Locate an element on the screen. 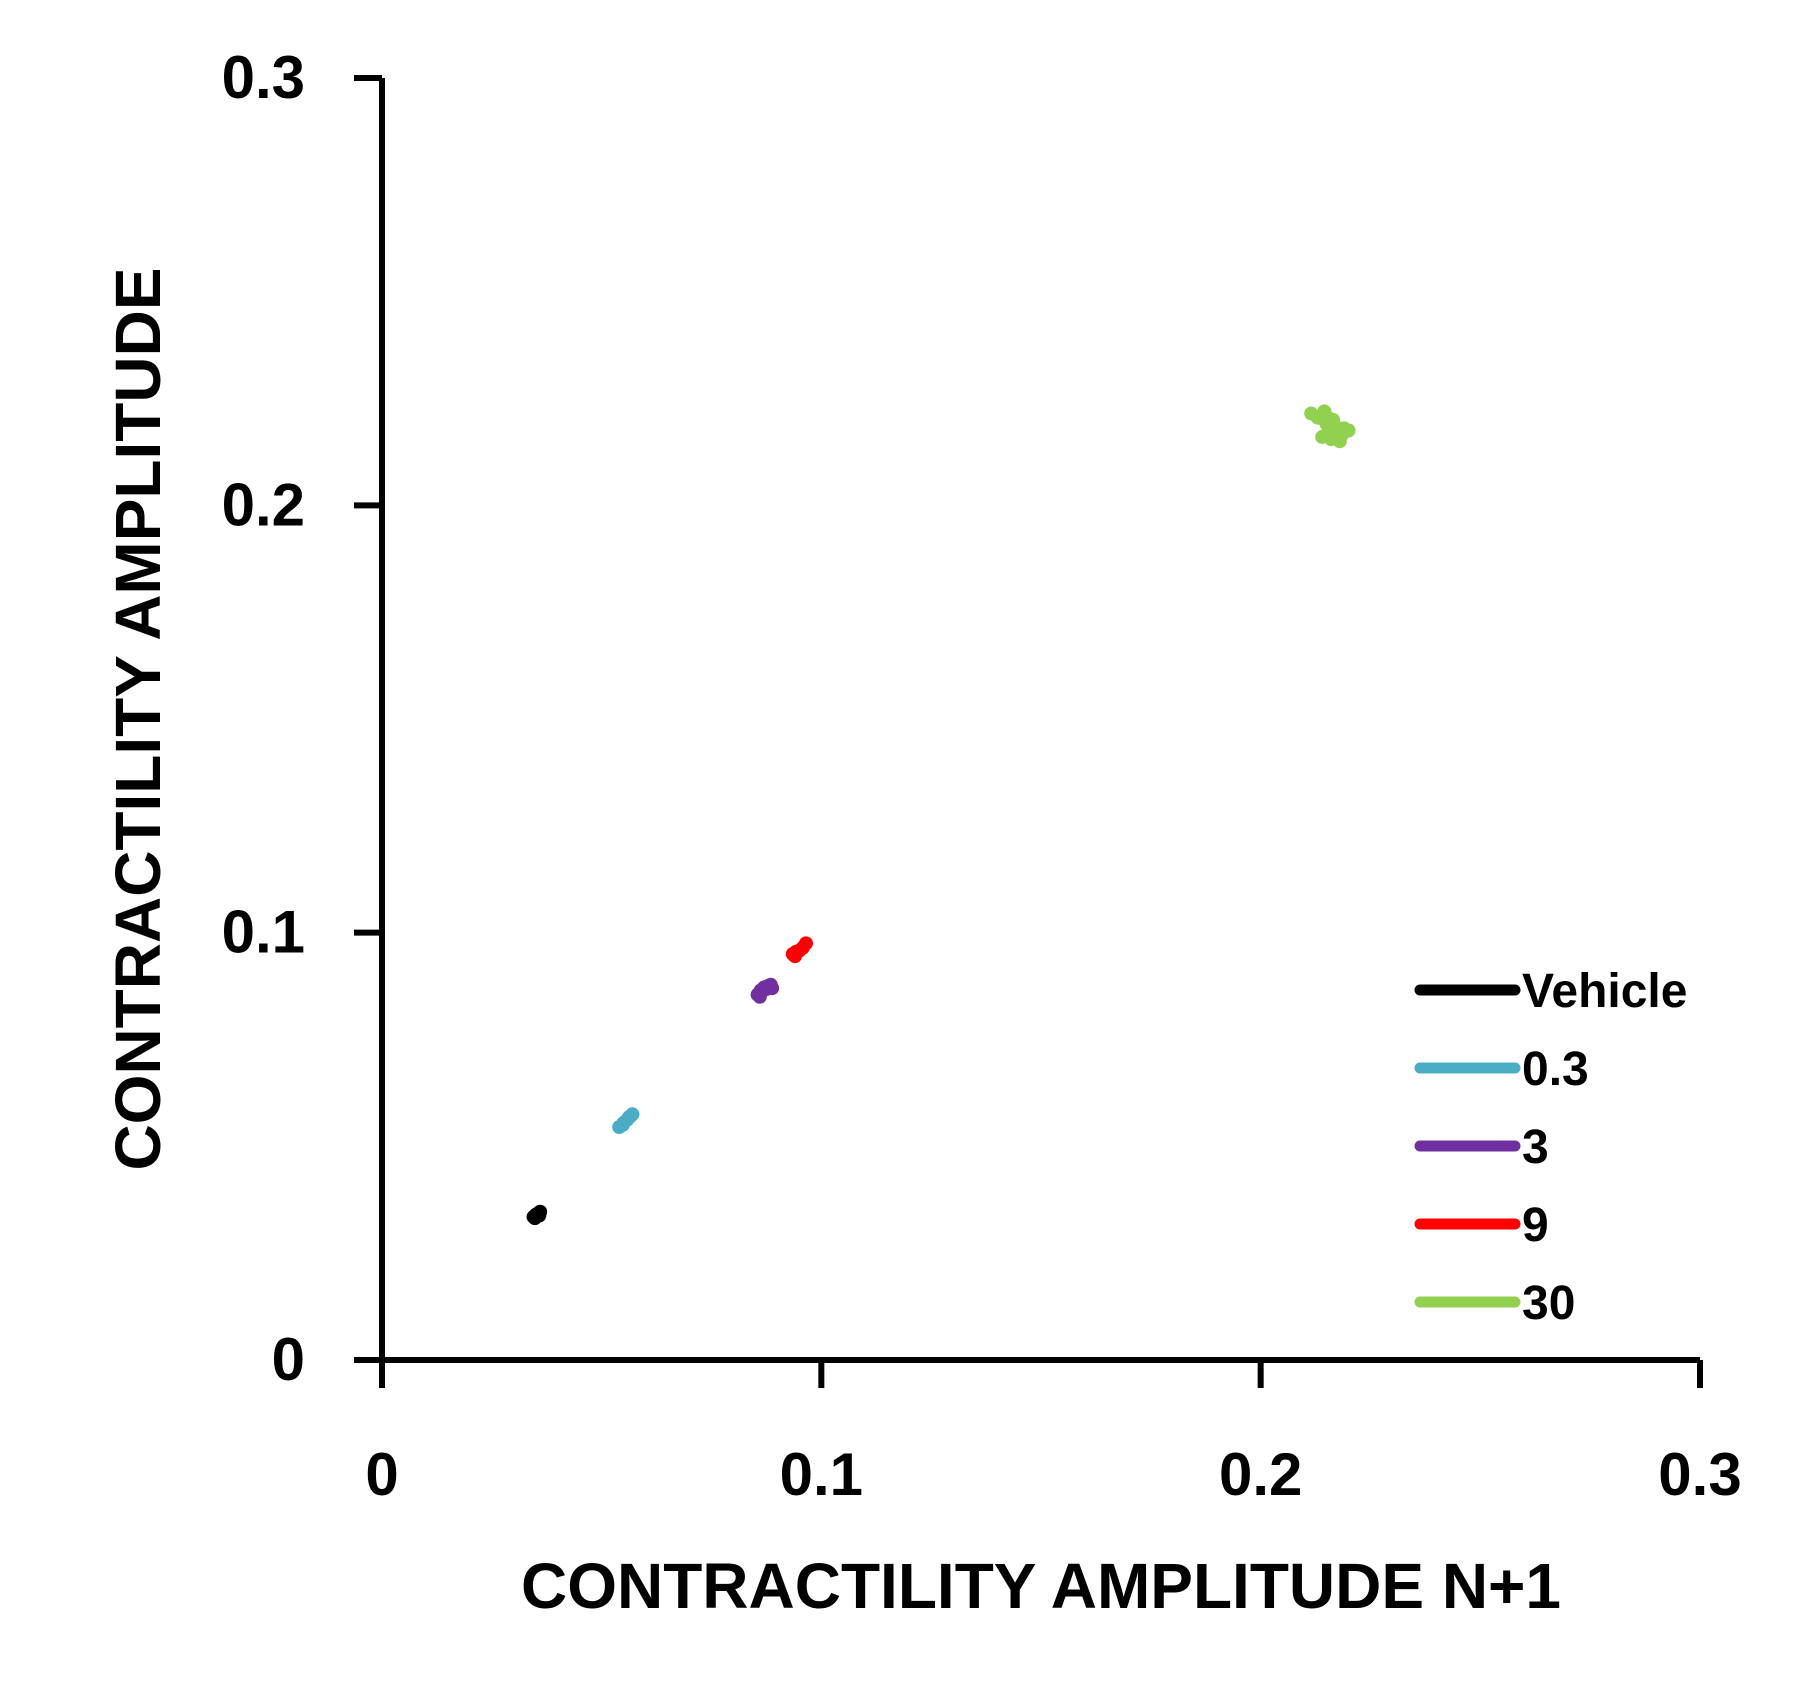 The width and height of the screenshot is (1817, 1687). y-tick-label: 0.1 is located at coordinates (263, 932).